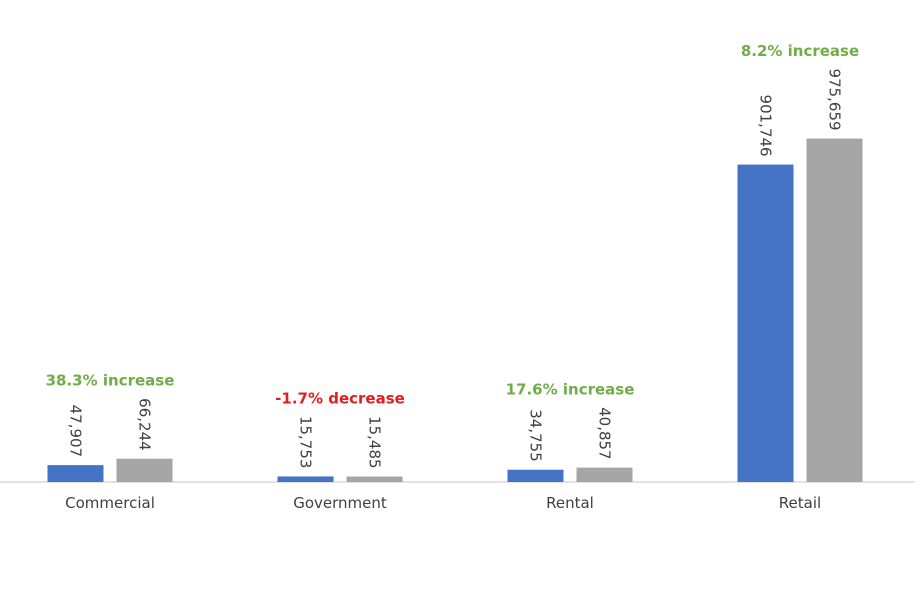 This screenshot has width=920, height=613. Describe the element at coordinates (570, 389) in the screenshot. I see `change-annotation-rental: 17.6% increase` at that location.